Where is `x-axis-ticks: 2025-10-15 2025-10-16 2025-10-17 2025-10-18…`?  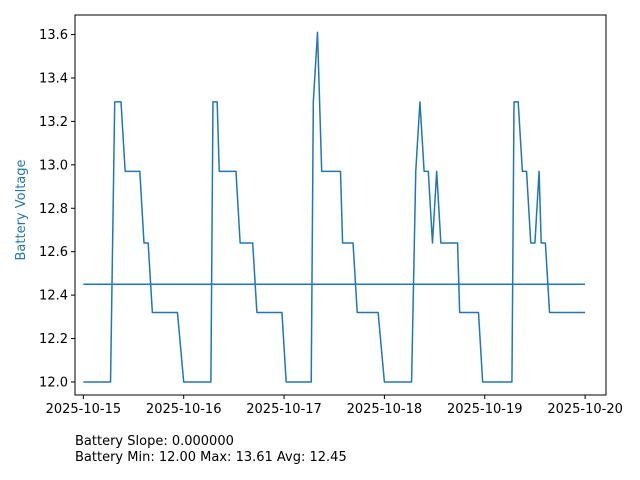 x-axis-ticks: 2025-10-15 2025-10-16 2025-10-17 2025-10-18… is located at coordinates (334, 406).